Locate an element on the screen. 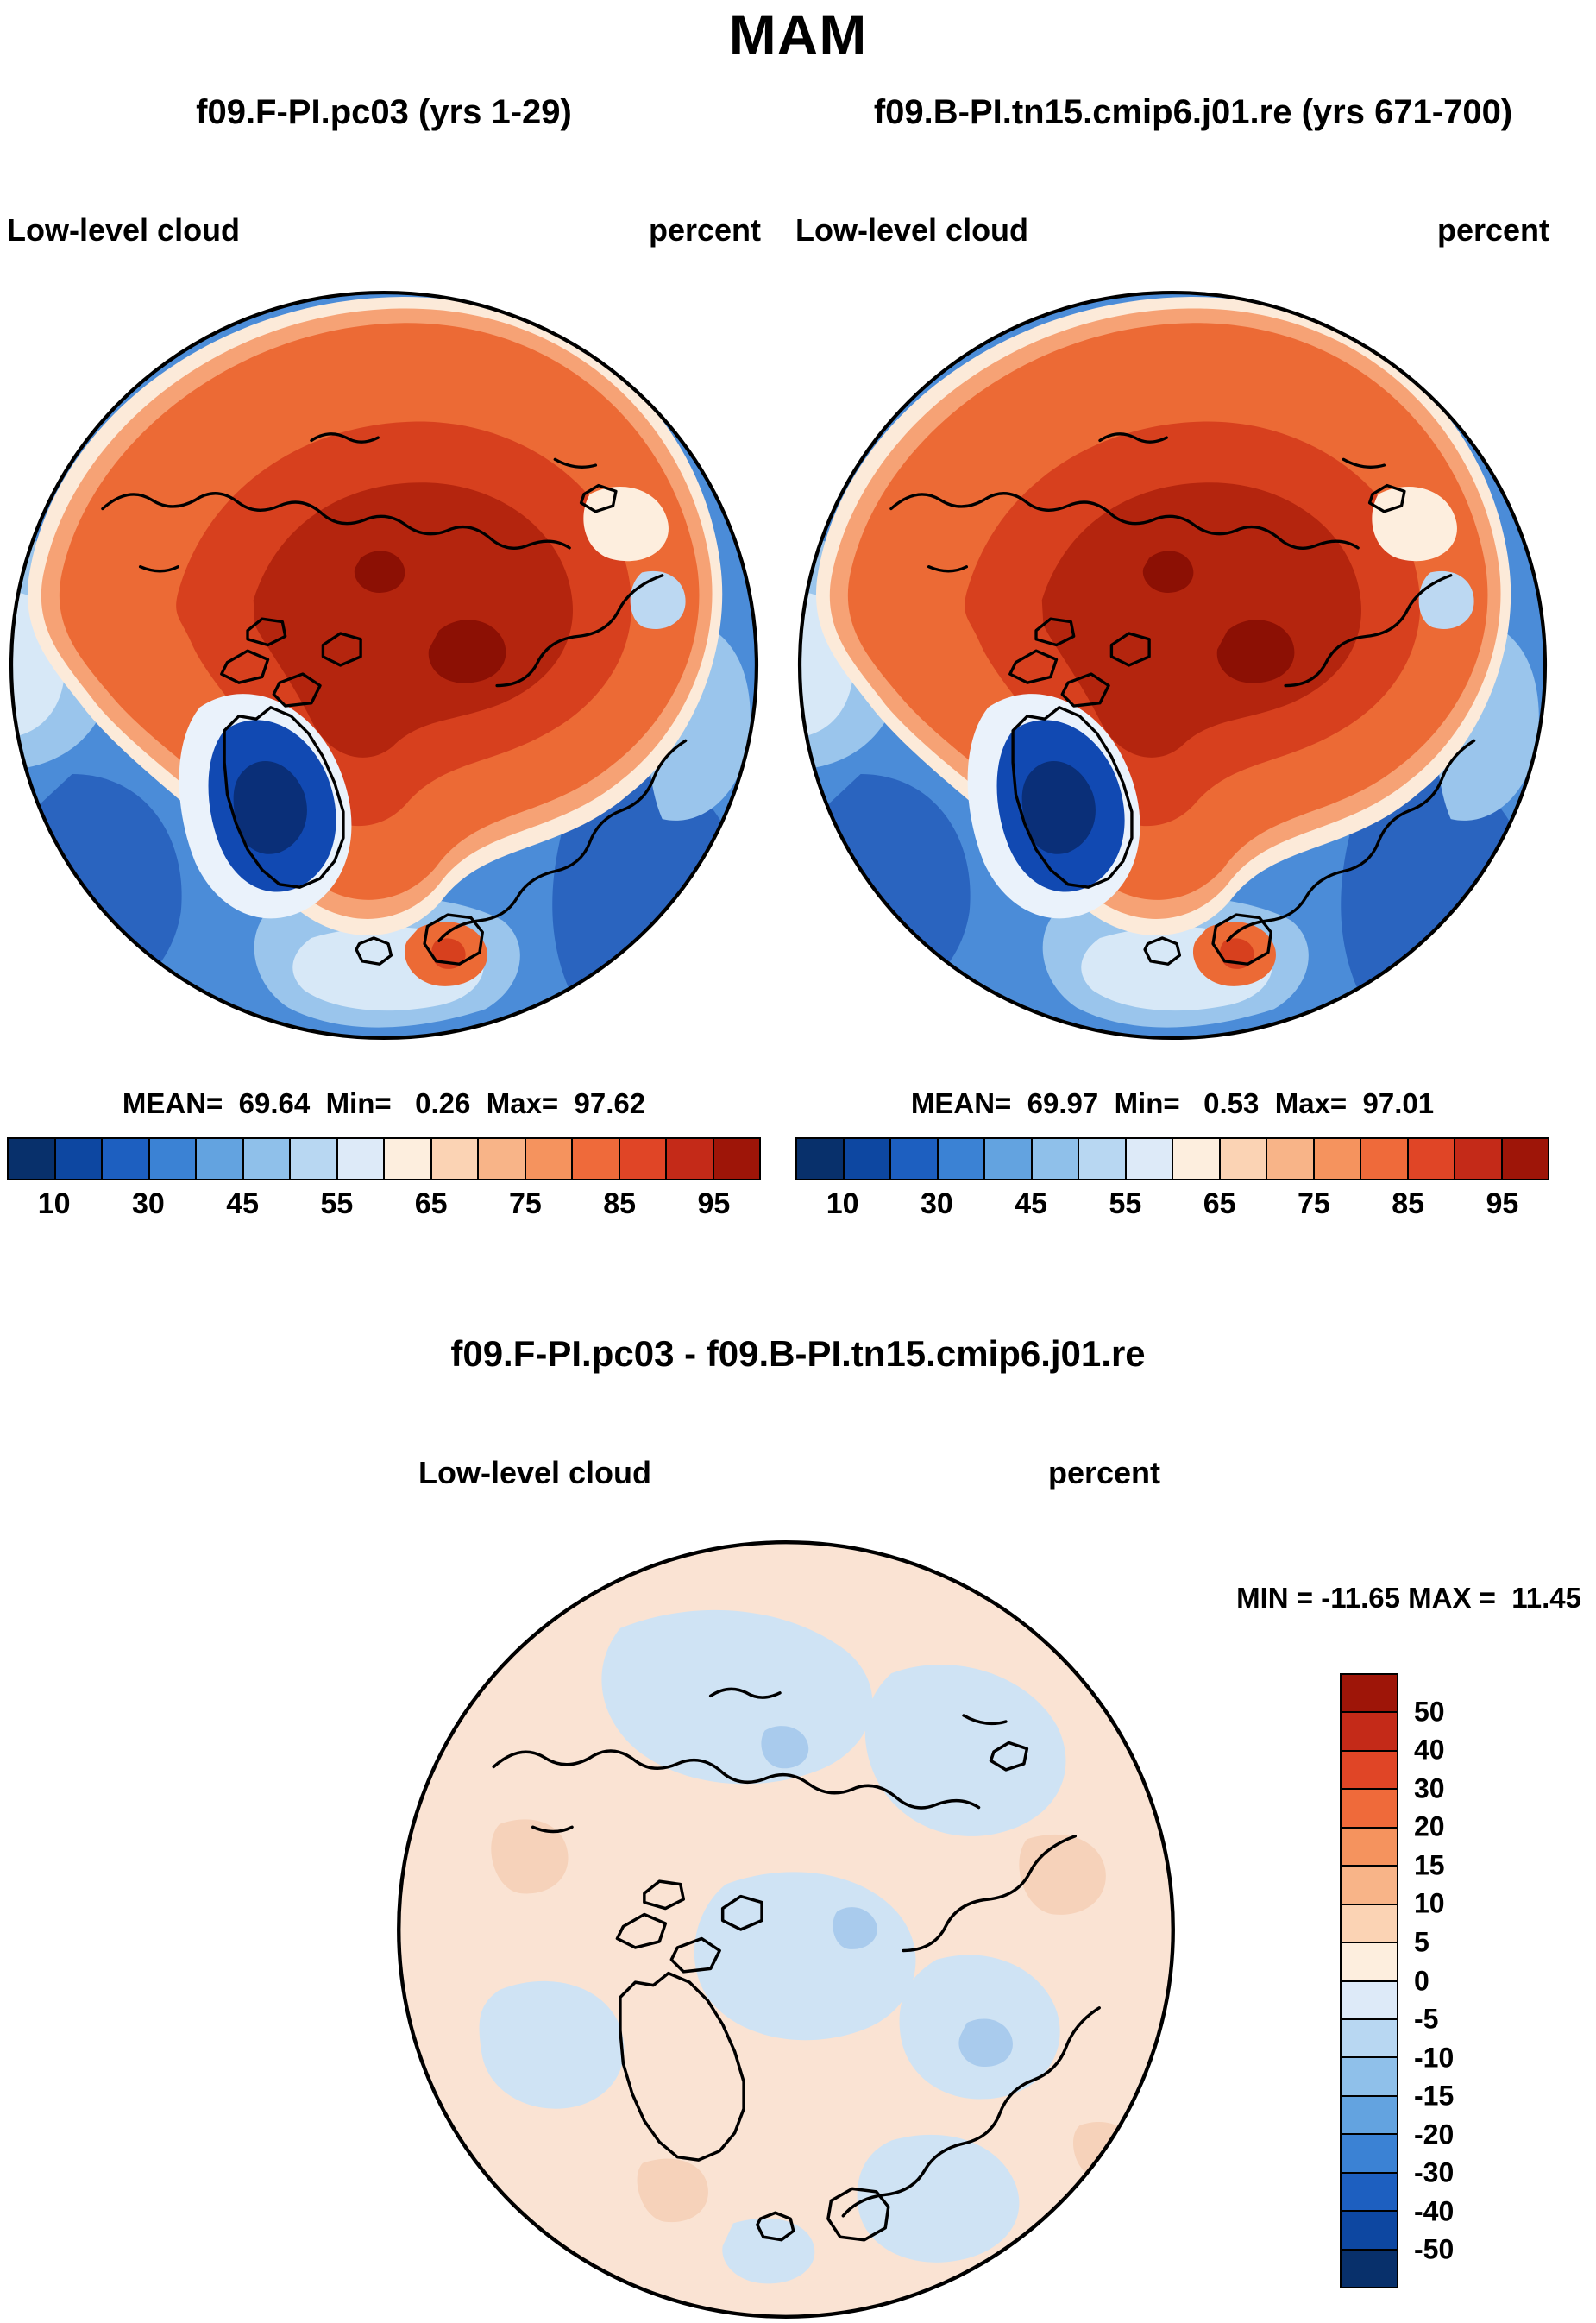 Image resolution: width=1596 pixels, height=2323 pixels. panel-0-stats: MEAN= 69.64 Min= 0.26 Max= 97.62 is located at coordinates (384, 1103).